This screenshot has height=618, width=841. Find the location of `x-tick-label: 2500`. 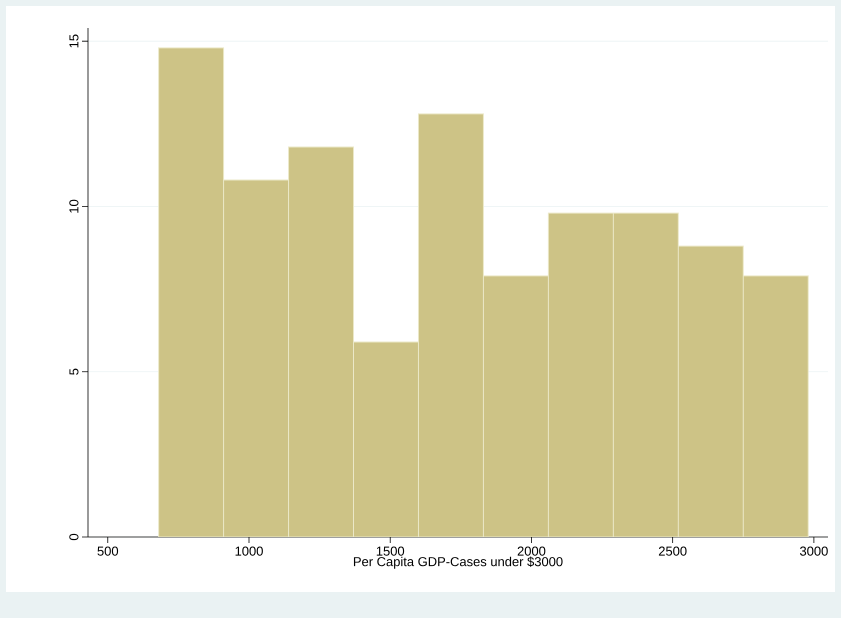

x-tick-label: 2500 is located at coordinates (672, 551).